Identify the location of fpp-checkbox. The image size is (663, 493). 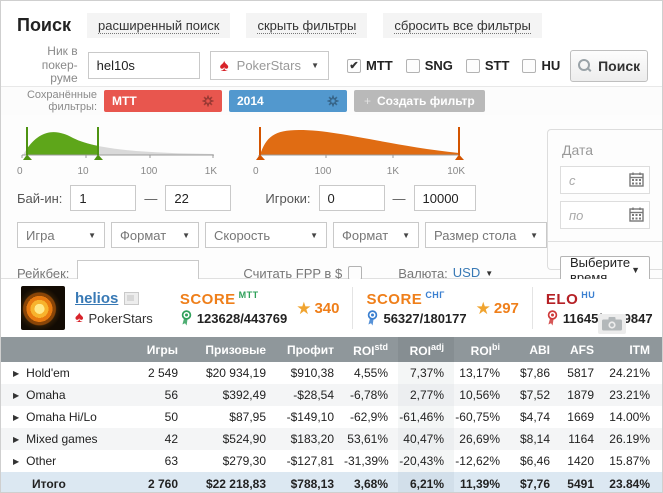
(355, 273).